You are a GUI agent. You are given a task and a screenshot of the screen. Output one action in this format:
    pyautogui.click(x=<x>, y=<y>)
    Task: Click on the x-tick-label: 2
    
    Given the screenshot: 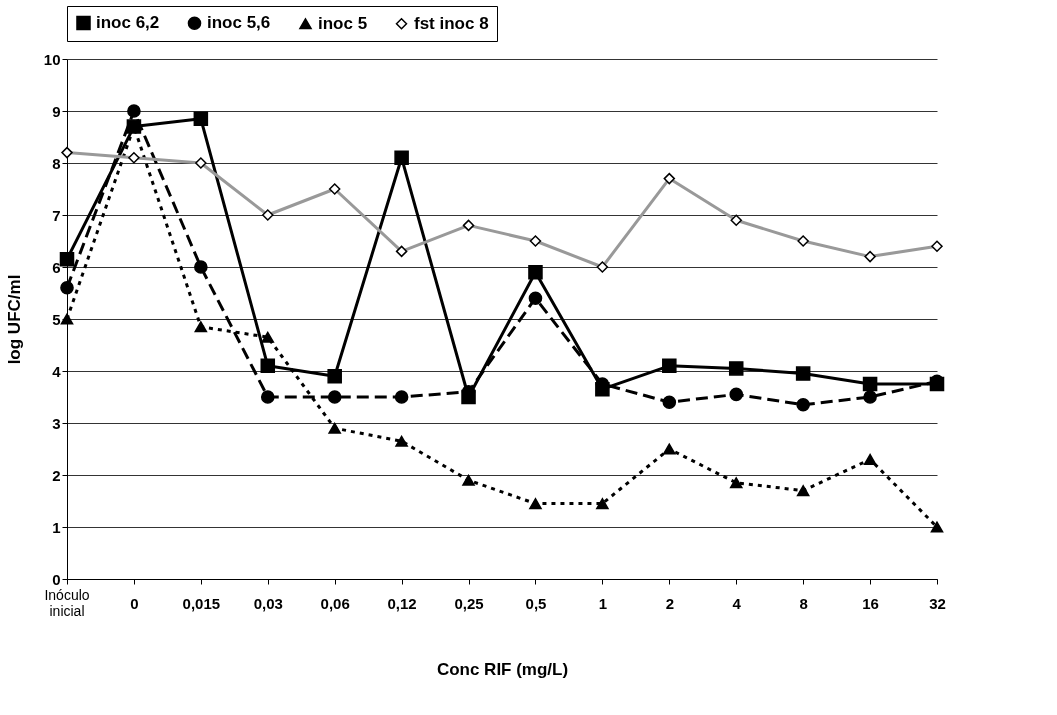 What is the action you would take?
    pyautogui.click(x=669, y=603)
    